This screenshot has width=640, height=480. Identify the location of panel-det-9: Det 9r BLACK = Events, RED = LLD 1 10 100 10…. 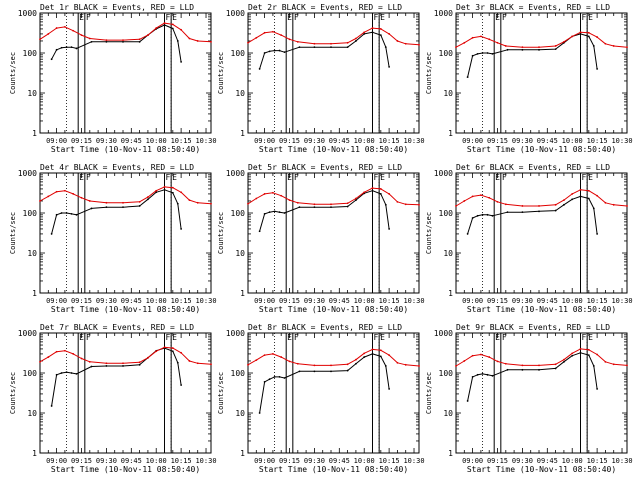
(529, 398).